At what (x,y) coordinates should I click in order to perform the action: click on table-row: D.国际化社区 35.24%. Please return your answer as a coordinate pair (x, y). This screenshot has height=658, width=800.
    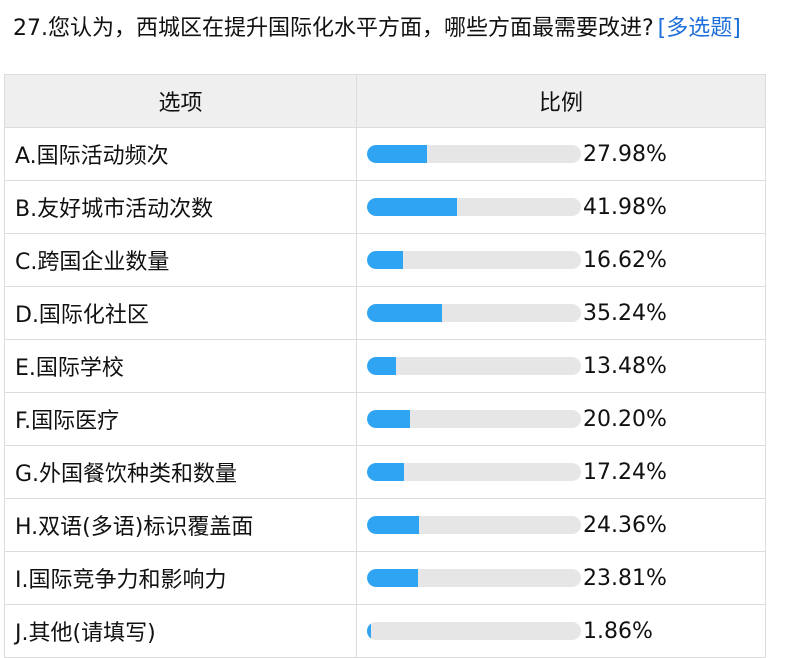
    Looking at the image, I should click on (385, 313).